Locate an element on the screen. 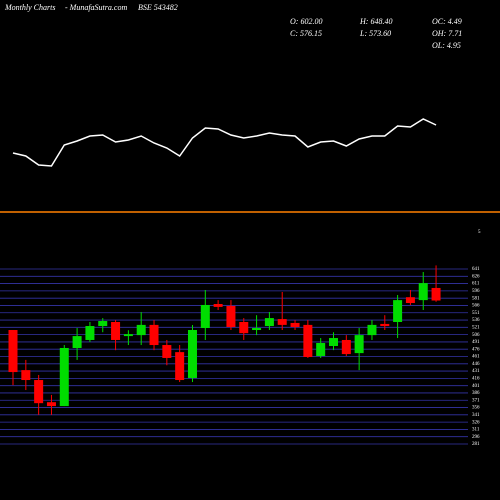  y-tick-label: 611 is located at coordinates (476, 284).